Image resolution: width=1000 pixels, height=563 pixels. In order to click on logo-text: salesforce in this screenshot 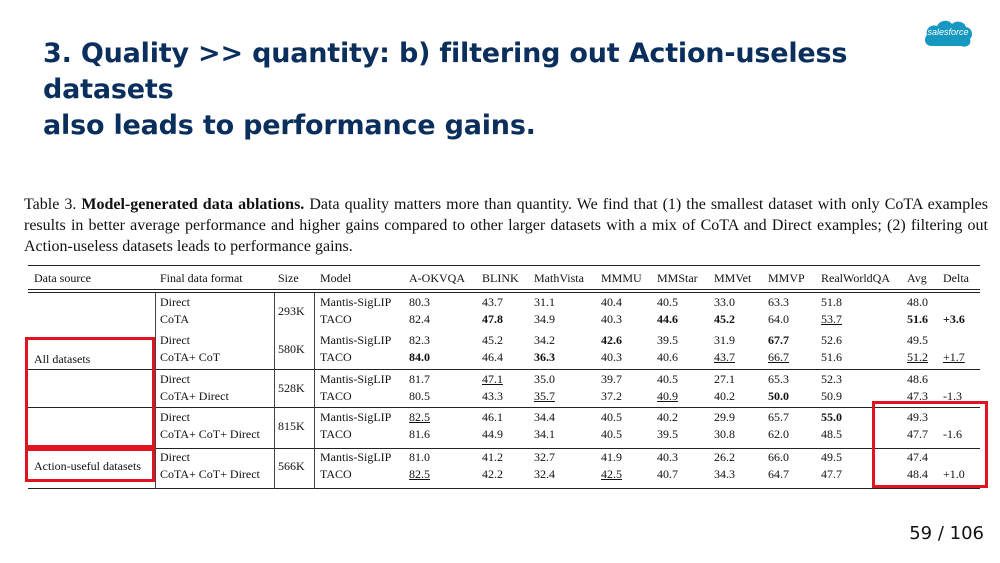, I will do `click(948, 32)`.